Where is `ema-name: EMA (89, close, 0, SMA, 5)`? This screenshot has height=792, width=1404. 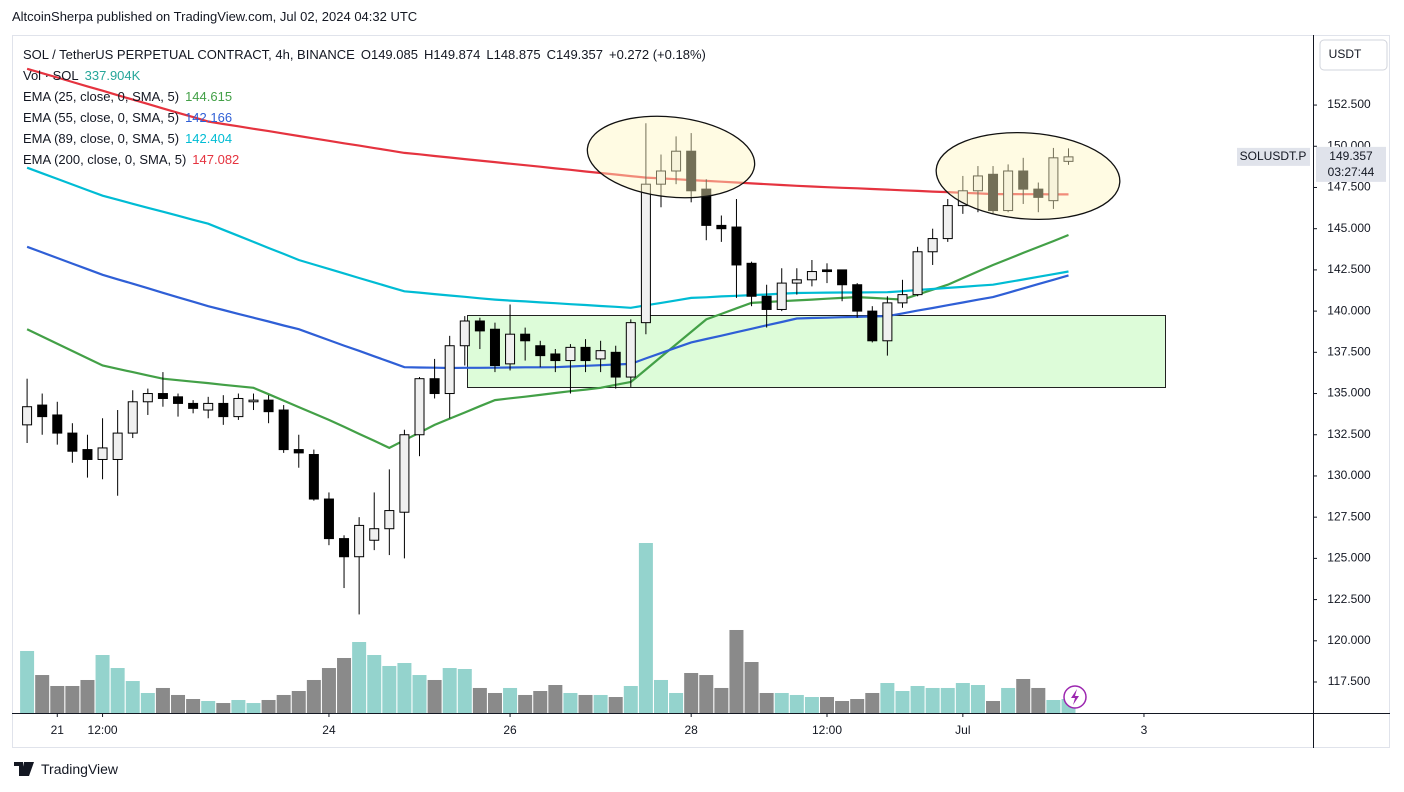 ema-name: EMA (89, close, 0, SMA, 5) is located at coordinates (101, 138).